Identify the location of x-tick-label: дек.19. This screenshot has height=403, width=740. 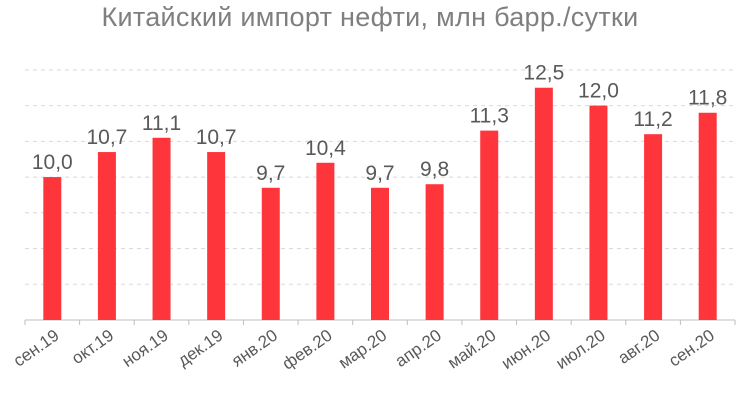
(200, 348).